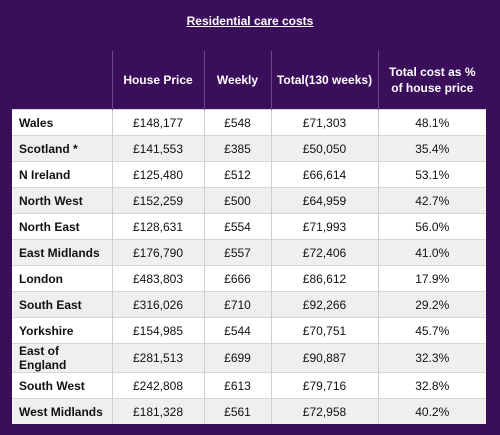 The width and height of the screenshot is (500, 435). I want to click on region-cell: North West, so click(62, 200).